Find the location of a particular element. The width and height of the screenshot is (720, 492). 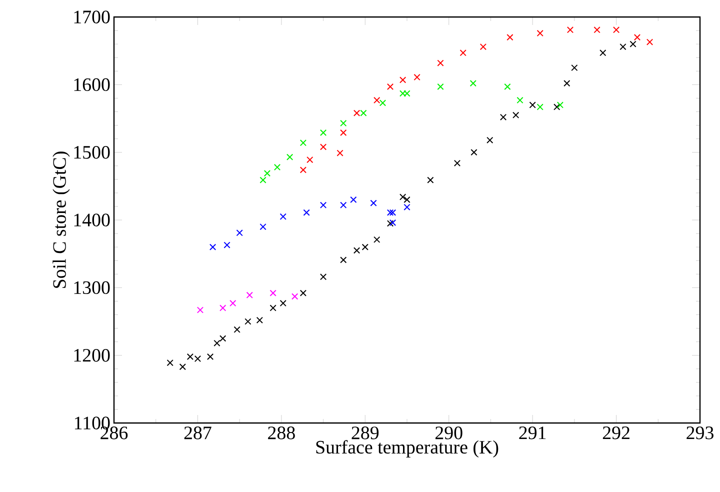

y-tick-label: 1500 is located at coordinates (92, 152).